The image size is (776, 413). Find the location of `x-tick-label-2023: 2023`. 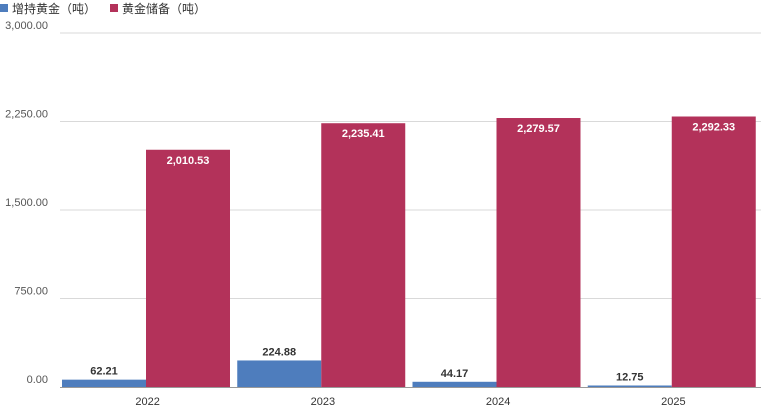

x-tick-label-2023: 2023 is located at coordinates (323, 402).